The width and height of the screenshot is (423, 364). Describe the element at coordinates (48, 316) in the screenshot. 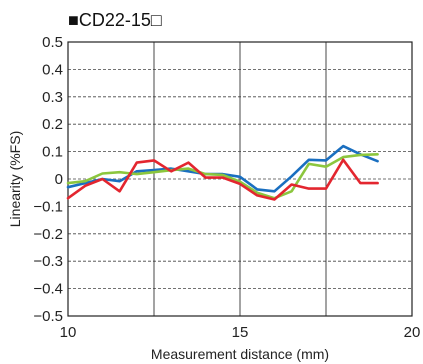

I see `y-tick-label: −0.5` at that location.